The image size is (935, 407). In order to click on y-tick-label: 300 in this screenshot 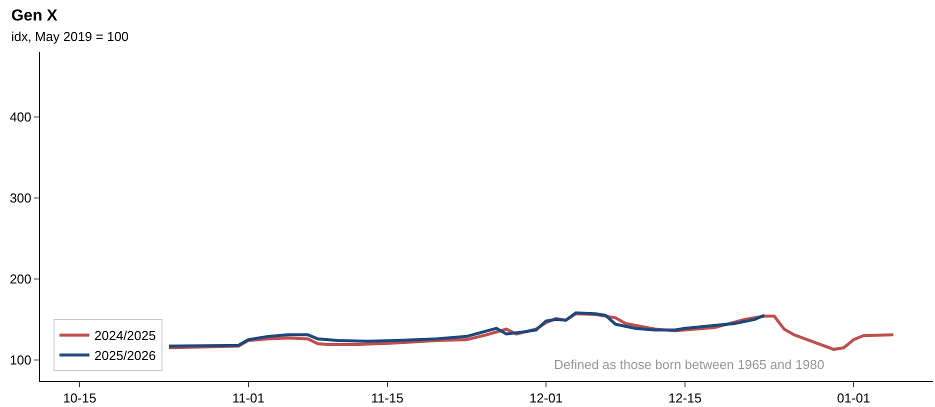, I will do `click(21, 198)`.